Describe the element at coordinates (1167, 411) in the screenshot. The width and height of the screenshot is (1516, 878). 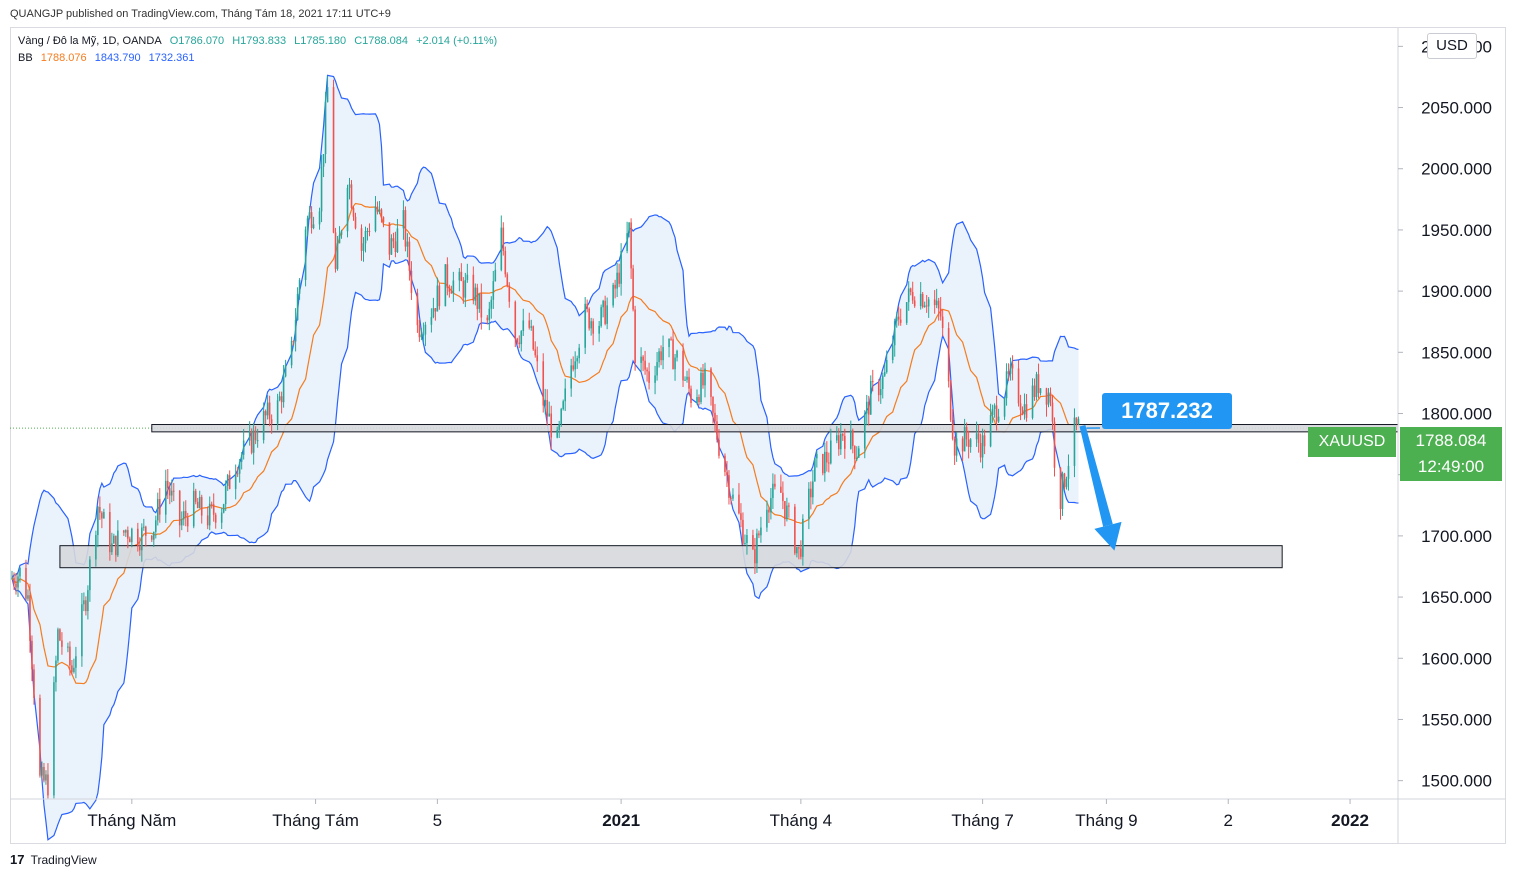
I see `price-callout: 1787.232` at that location.